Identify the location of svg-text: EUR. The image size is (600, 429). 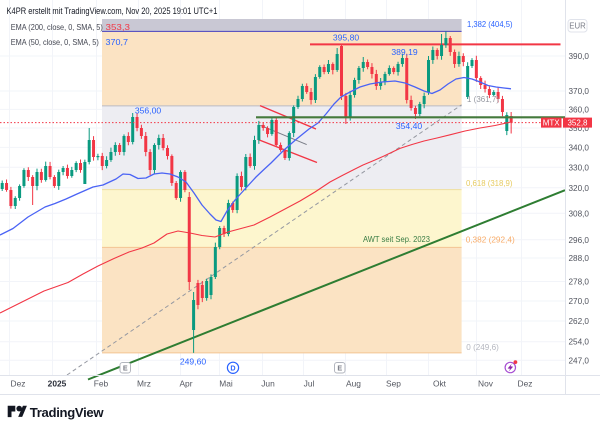
(577, 26).